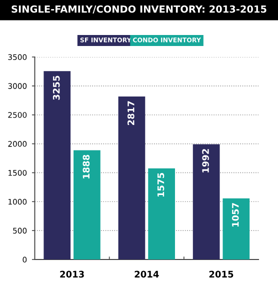  I want to click on x-tick-label: 2014, so click(146, 274).